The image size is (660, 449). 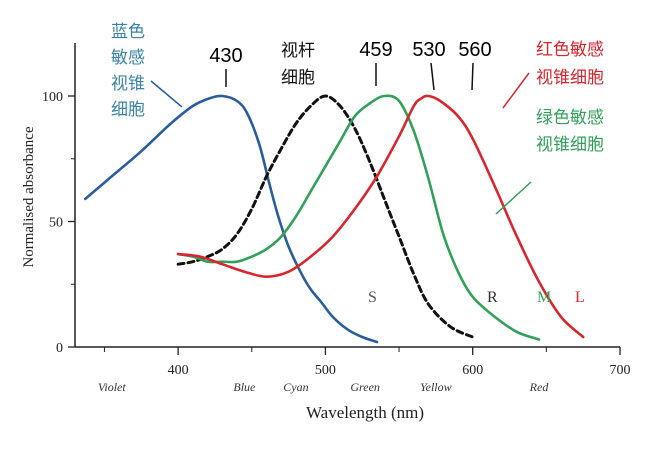 I want to click on l-cone-leader, so click(x=516, y=90).